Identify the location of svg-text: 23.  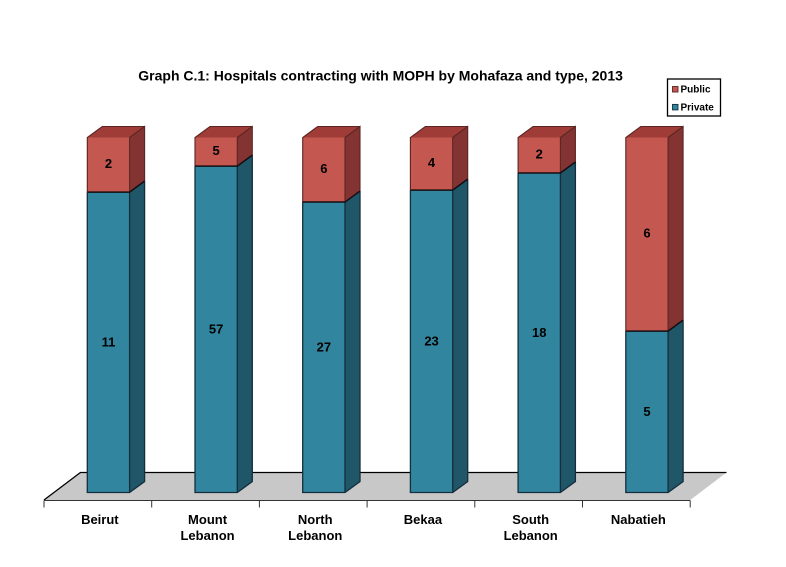
(431, 340).